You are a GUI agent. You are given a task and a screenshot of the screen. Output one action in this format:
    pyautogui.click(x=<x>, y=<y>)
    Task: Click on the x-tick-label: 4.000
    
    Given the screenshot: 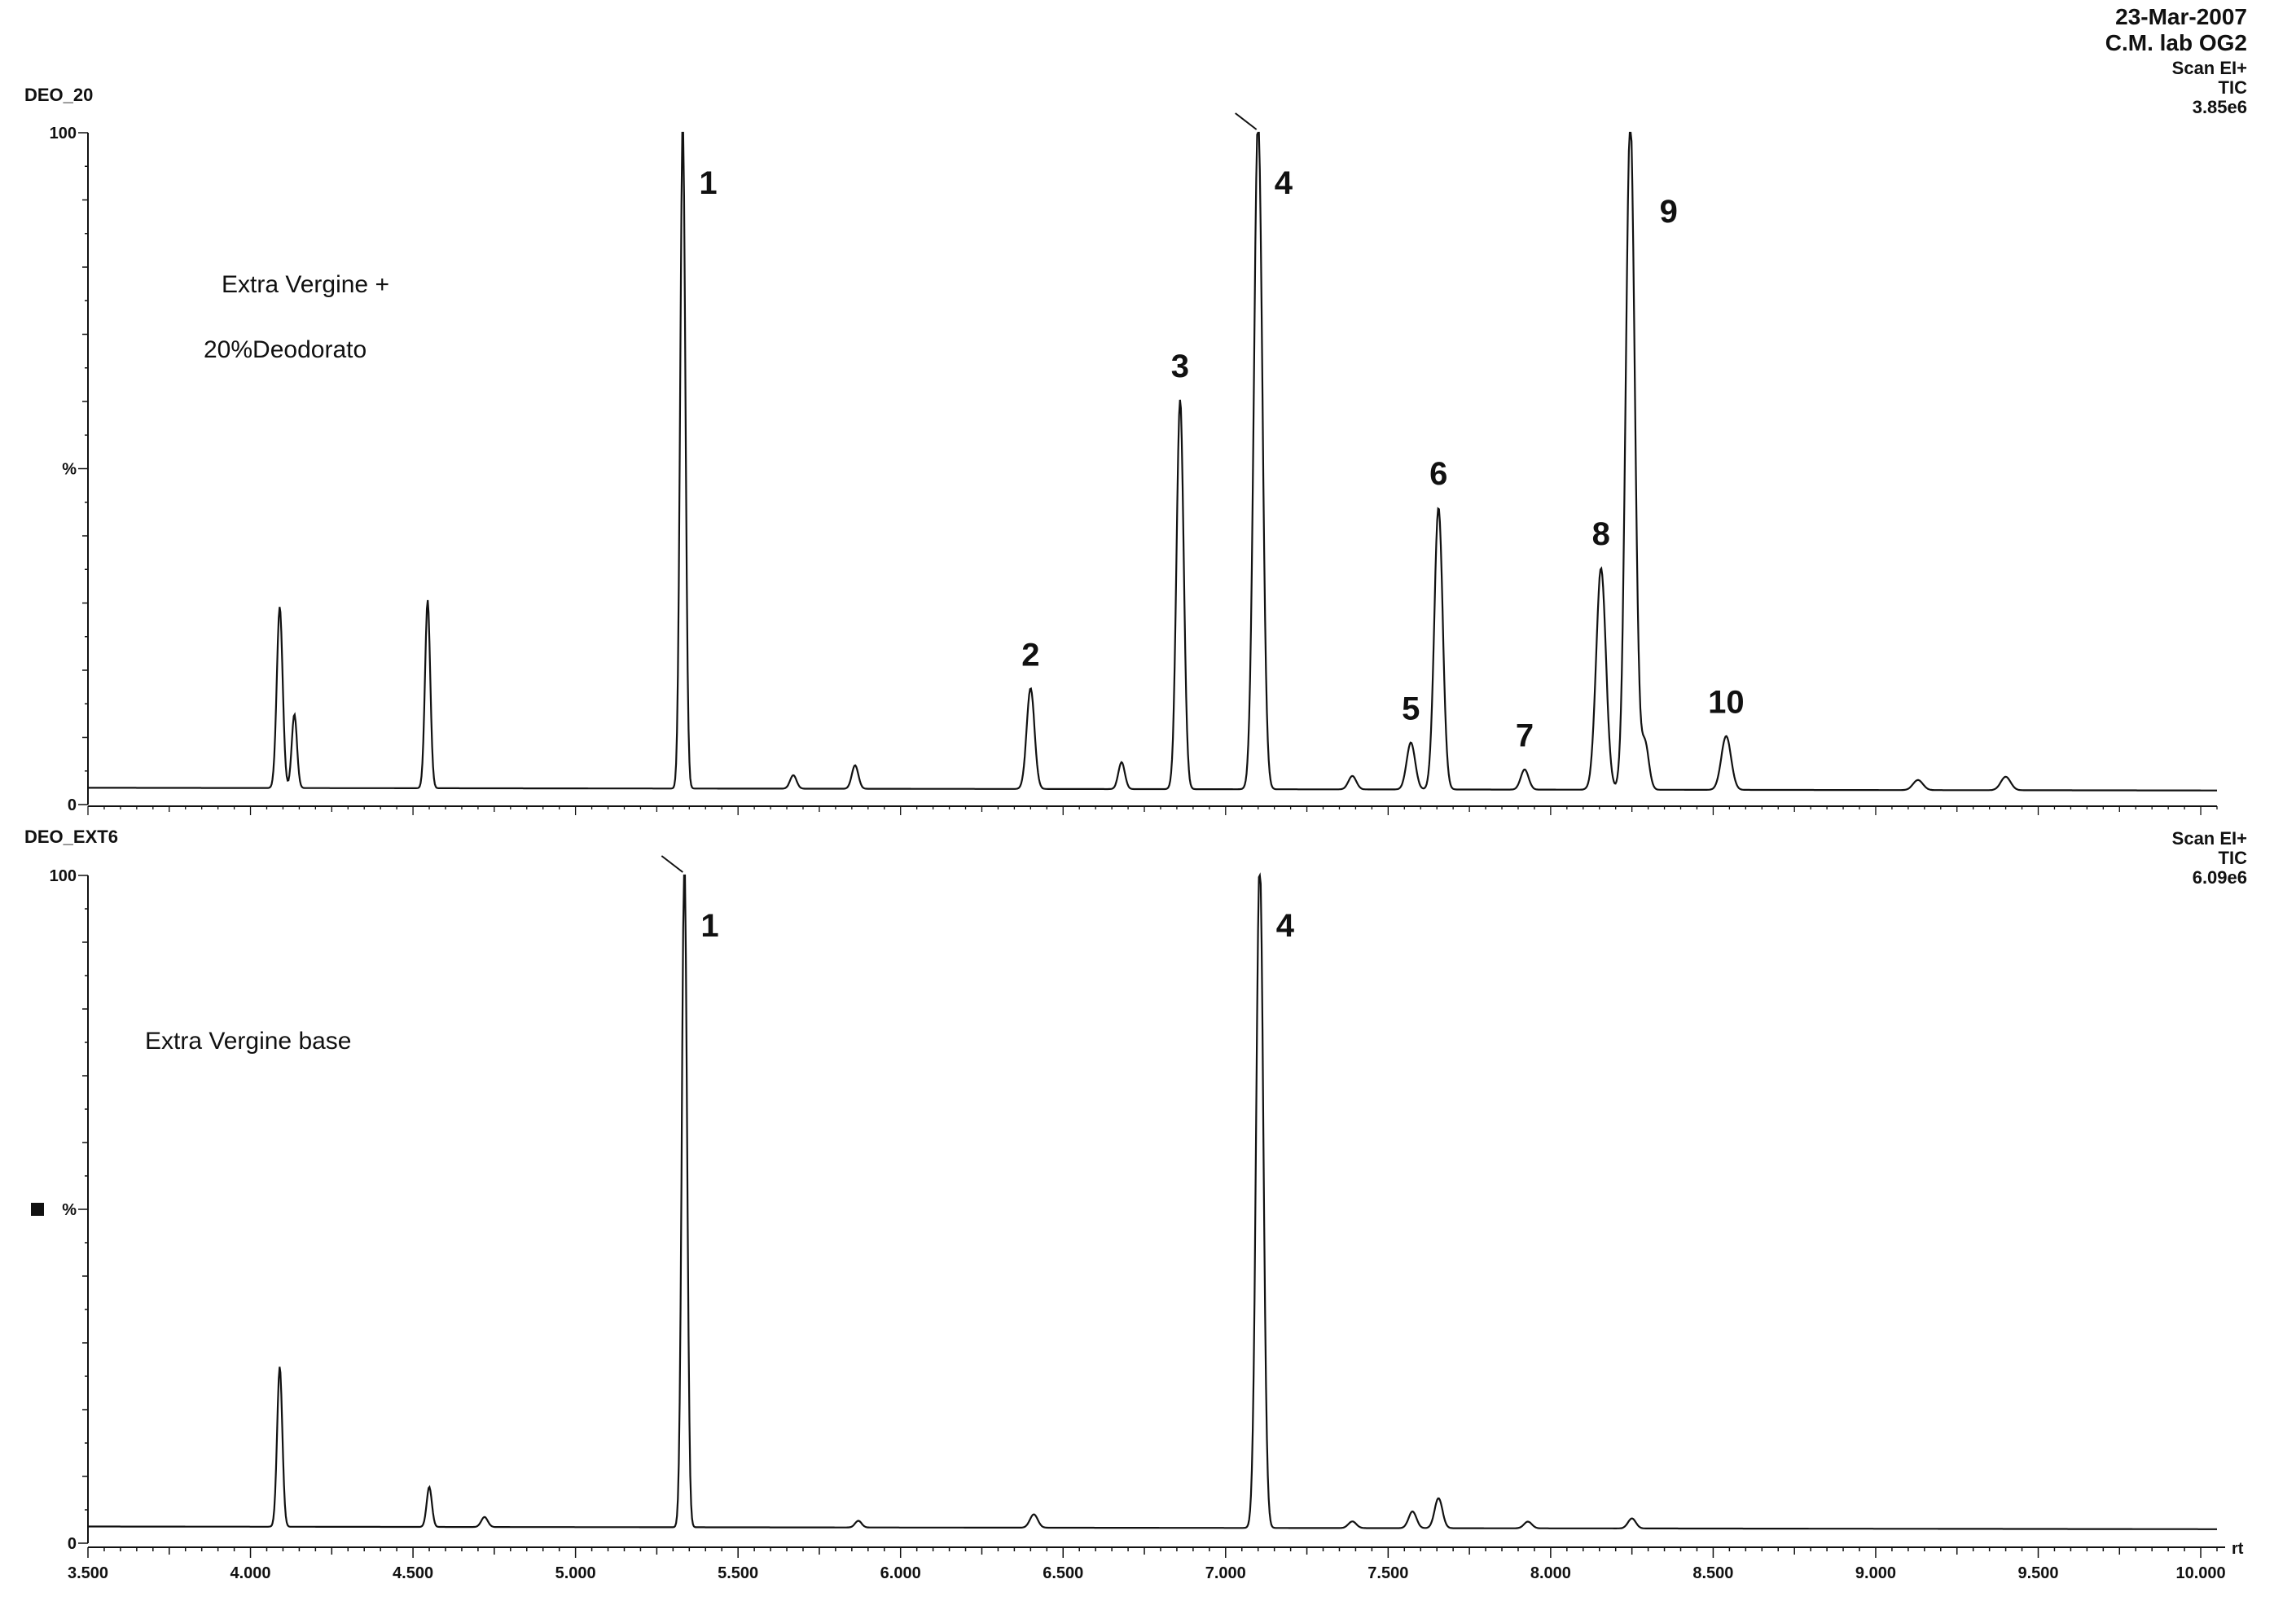 What is the action you would take?
    pyautogui.click(x=250, y=1573)
    